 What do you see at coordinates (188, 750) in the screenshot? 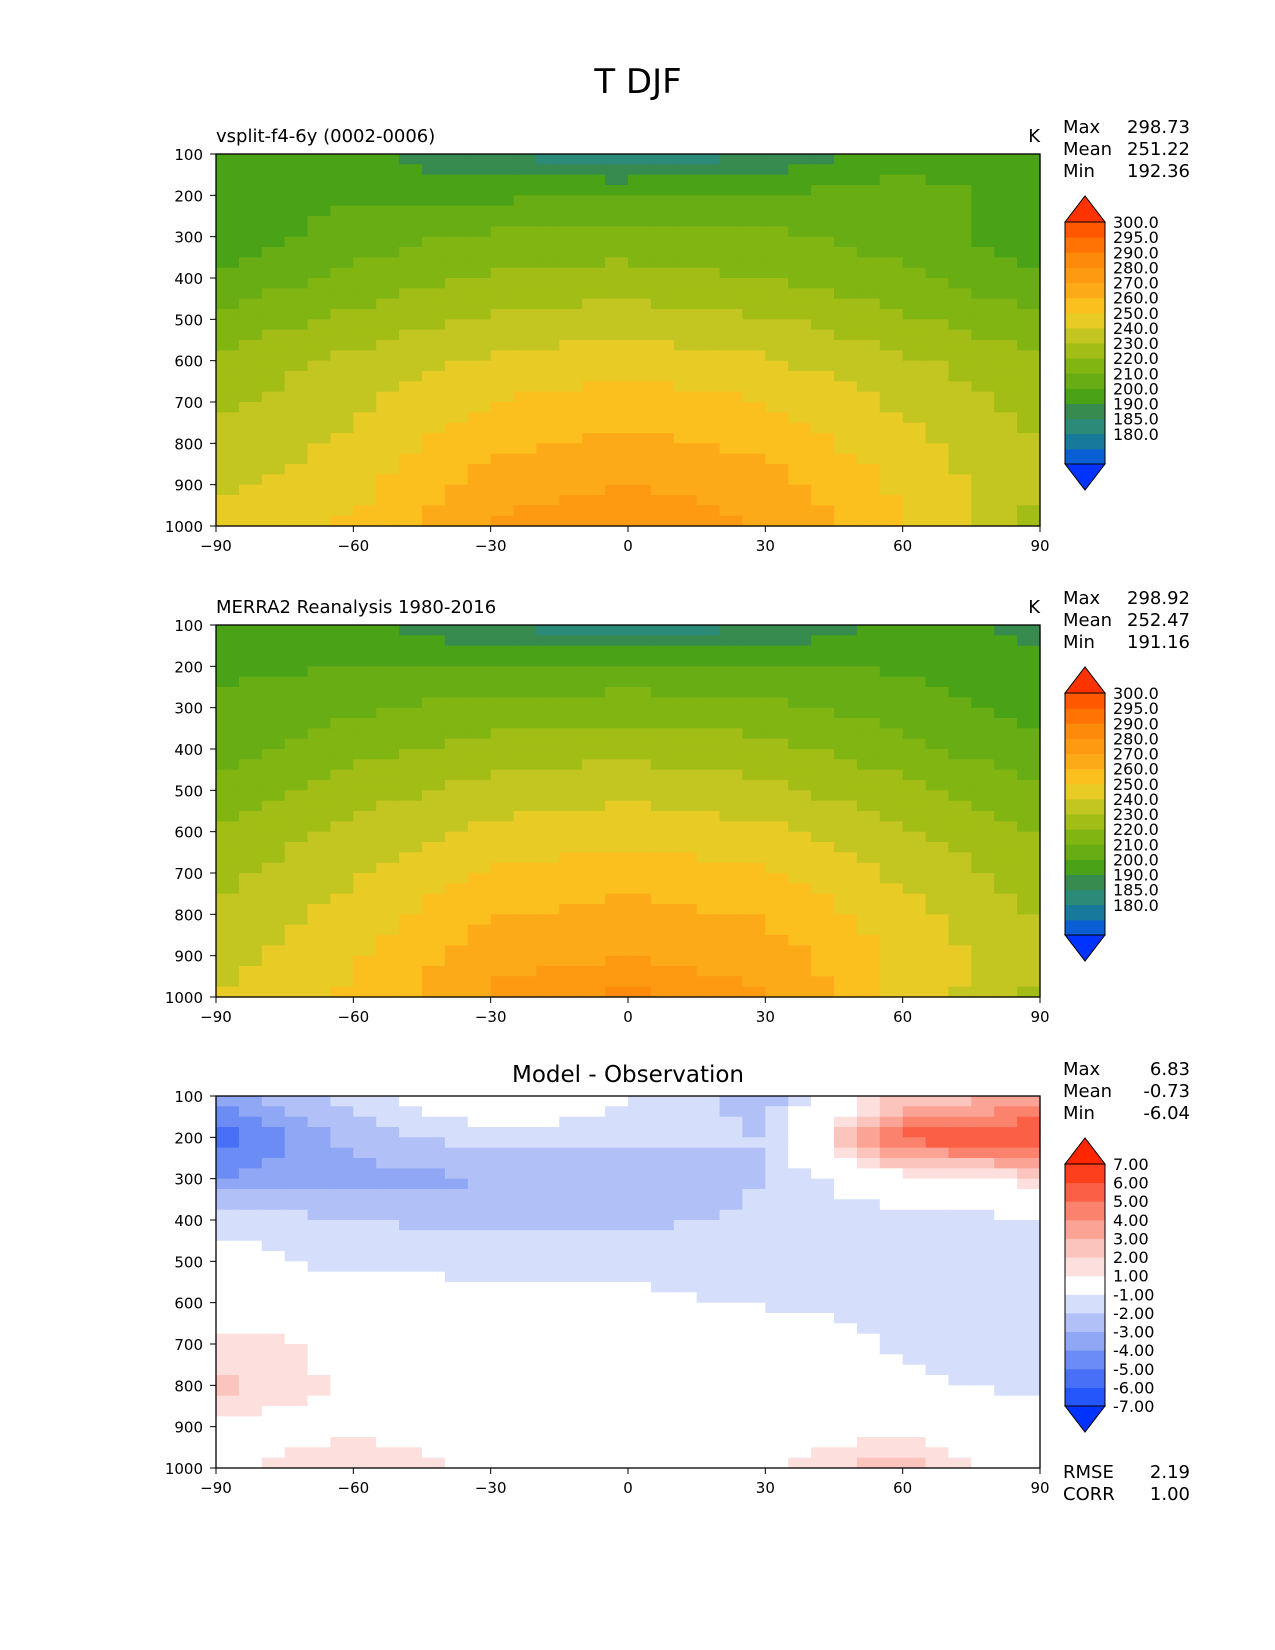
I see `y-tick-label: 400` at bounding box center [188, 750].